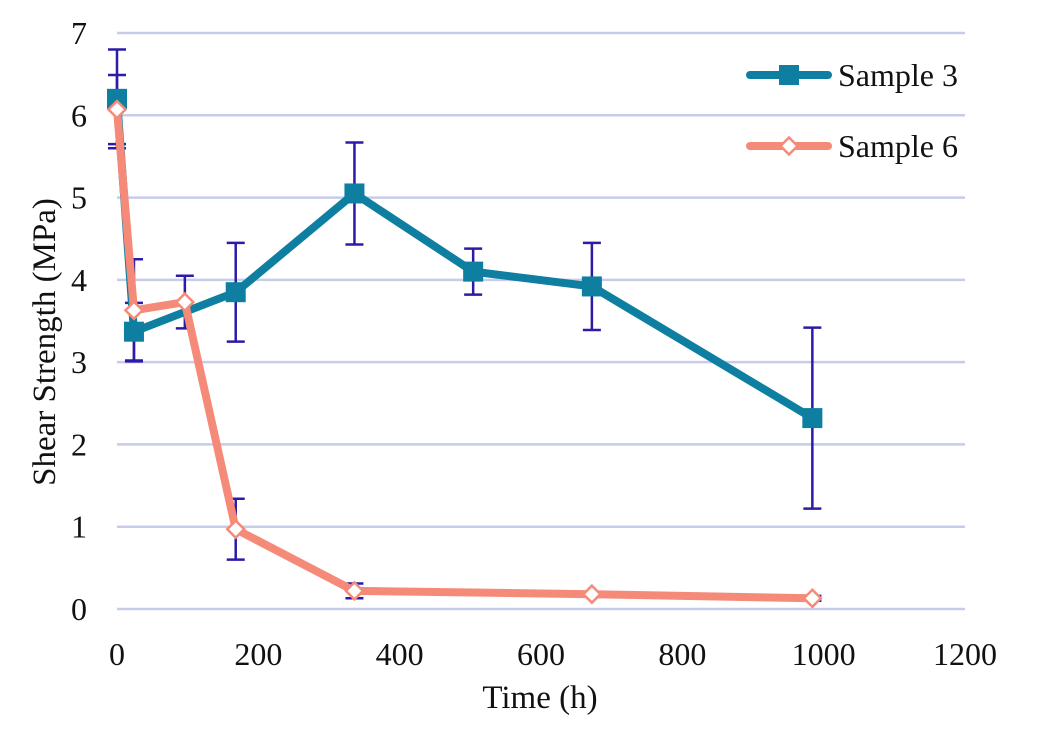 This screenshot has height=751, width=1050. Describe the element at coordinates (79, 198) in the screenshot. I see `y-tick-label-5: 5` at that location.